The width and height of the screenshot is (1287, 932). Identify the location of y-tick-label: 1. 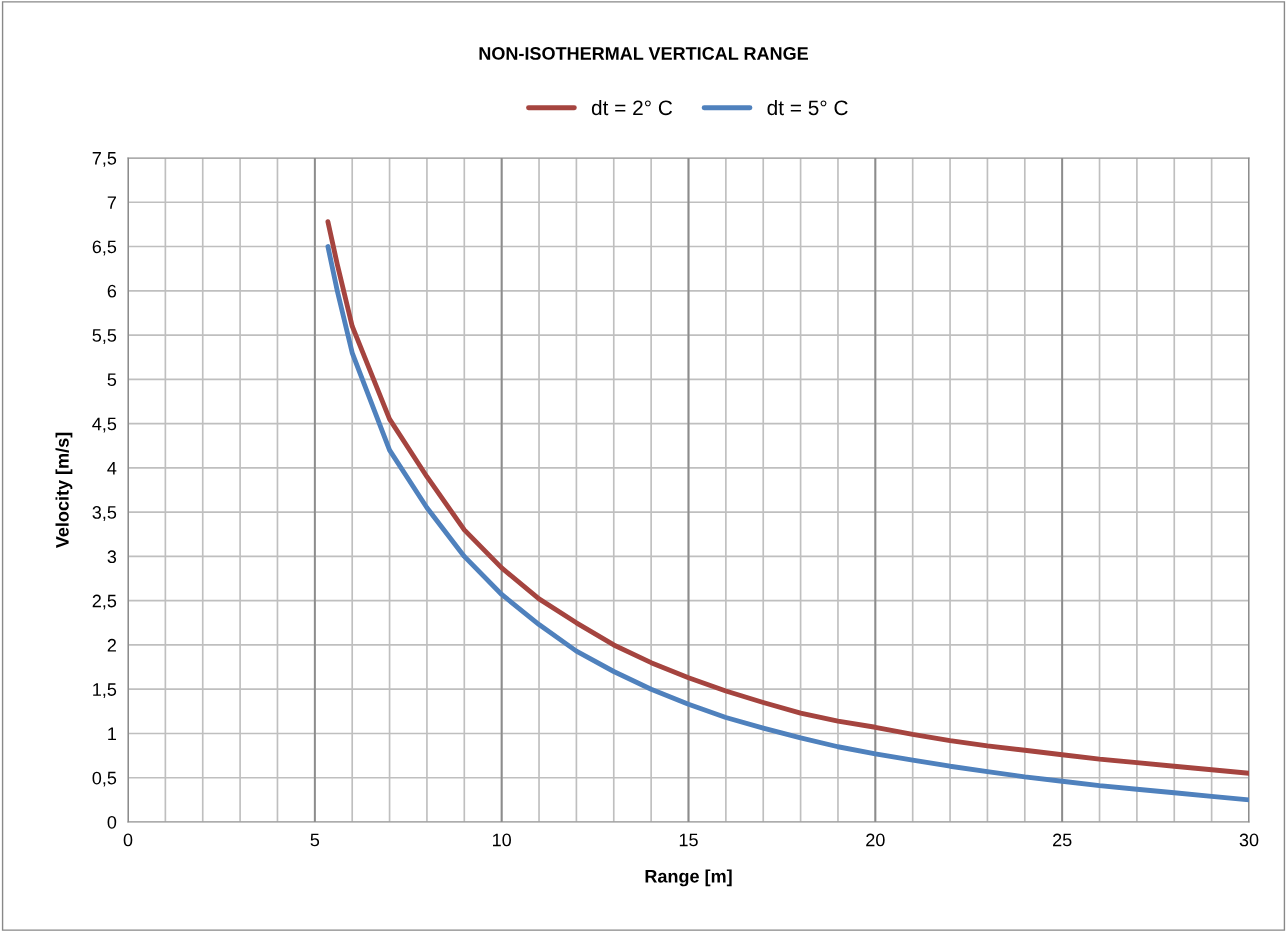
(112, 734).